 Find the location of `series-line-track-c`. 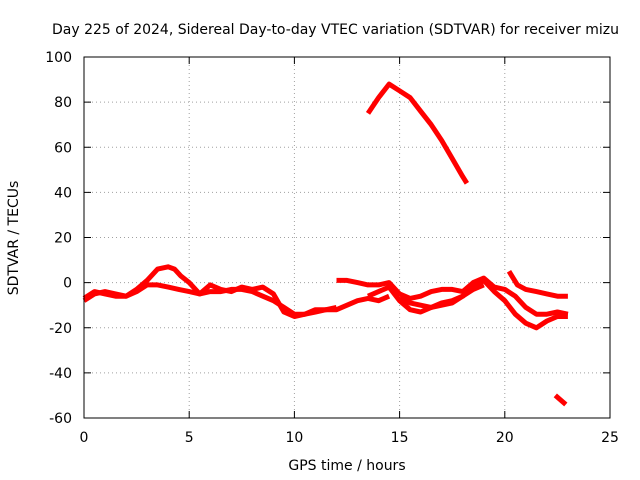

series-line-track-c is located at coordinates (452, 296).